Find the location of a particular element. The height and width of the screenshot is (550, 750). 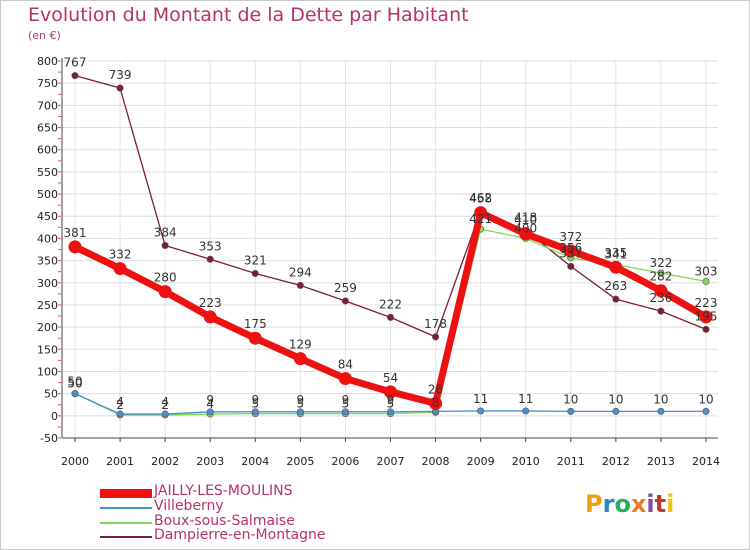

y-tick-label: 0 is located at coordinates (54, 416).